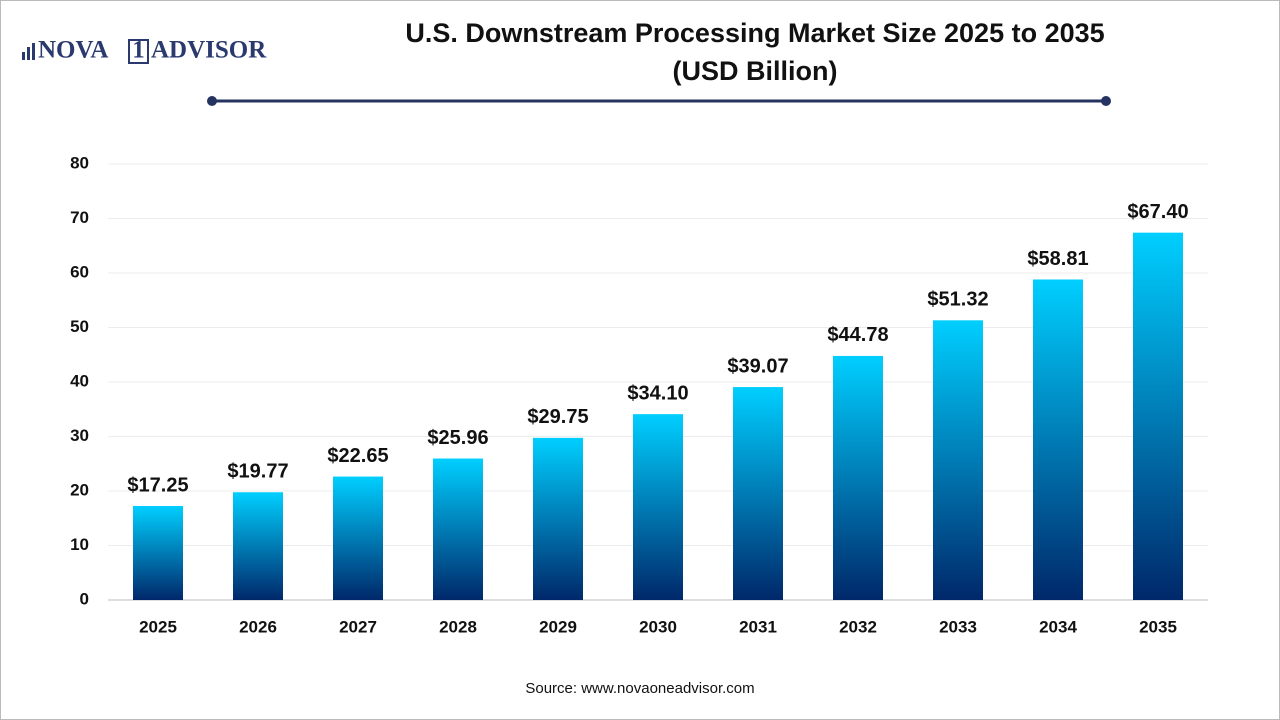 This screenshot has height=720, width=1280. What do you see at coordinates (658, 626) in the screenshot?
I see `x-tick-label: 2030` at bounding box center [658, 626].